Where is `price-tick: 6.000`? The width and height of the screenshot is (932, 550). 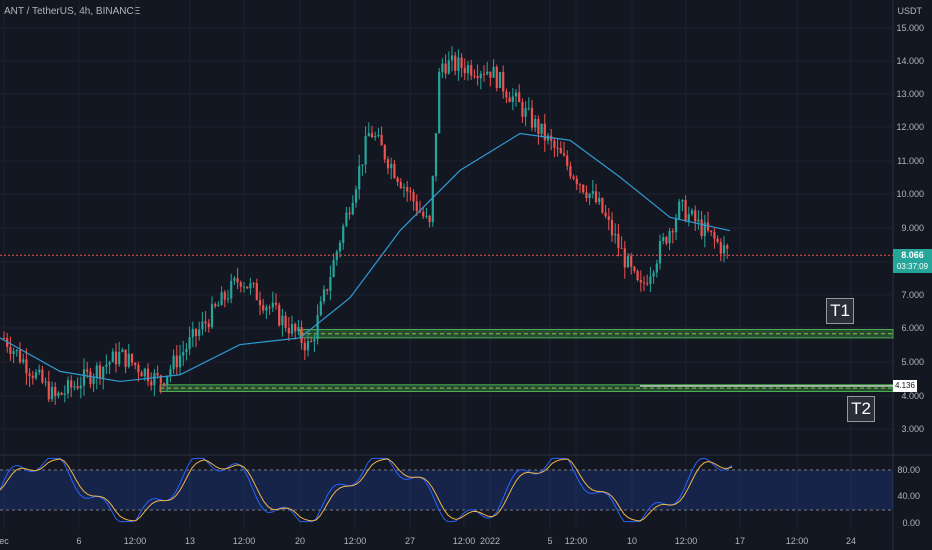
price-tick: 6.000 is located at coordinates (912, 328).